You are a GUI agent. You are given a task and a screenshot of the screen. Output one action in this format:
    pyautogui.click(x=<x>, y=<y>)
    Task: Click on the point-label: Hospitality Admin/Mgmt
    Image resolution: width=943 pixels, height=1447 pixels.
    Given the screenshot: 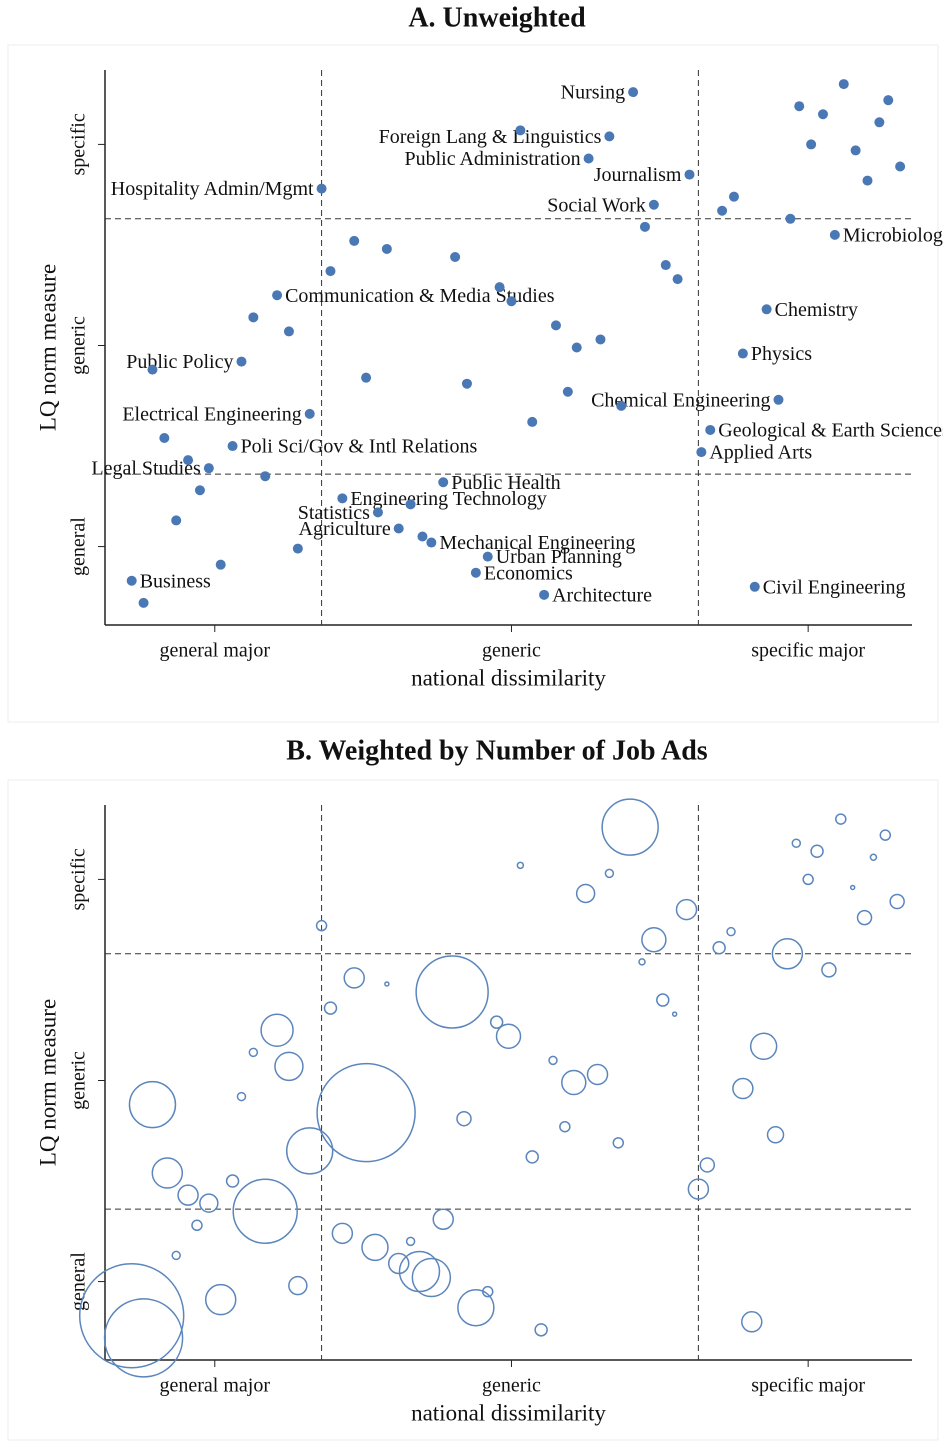 What is the action you would take?
    pyautogui.click(x=212, y=189)
    